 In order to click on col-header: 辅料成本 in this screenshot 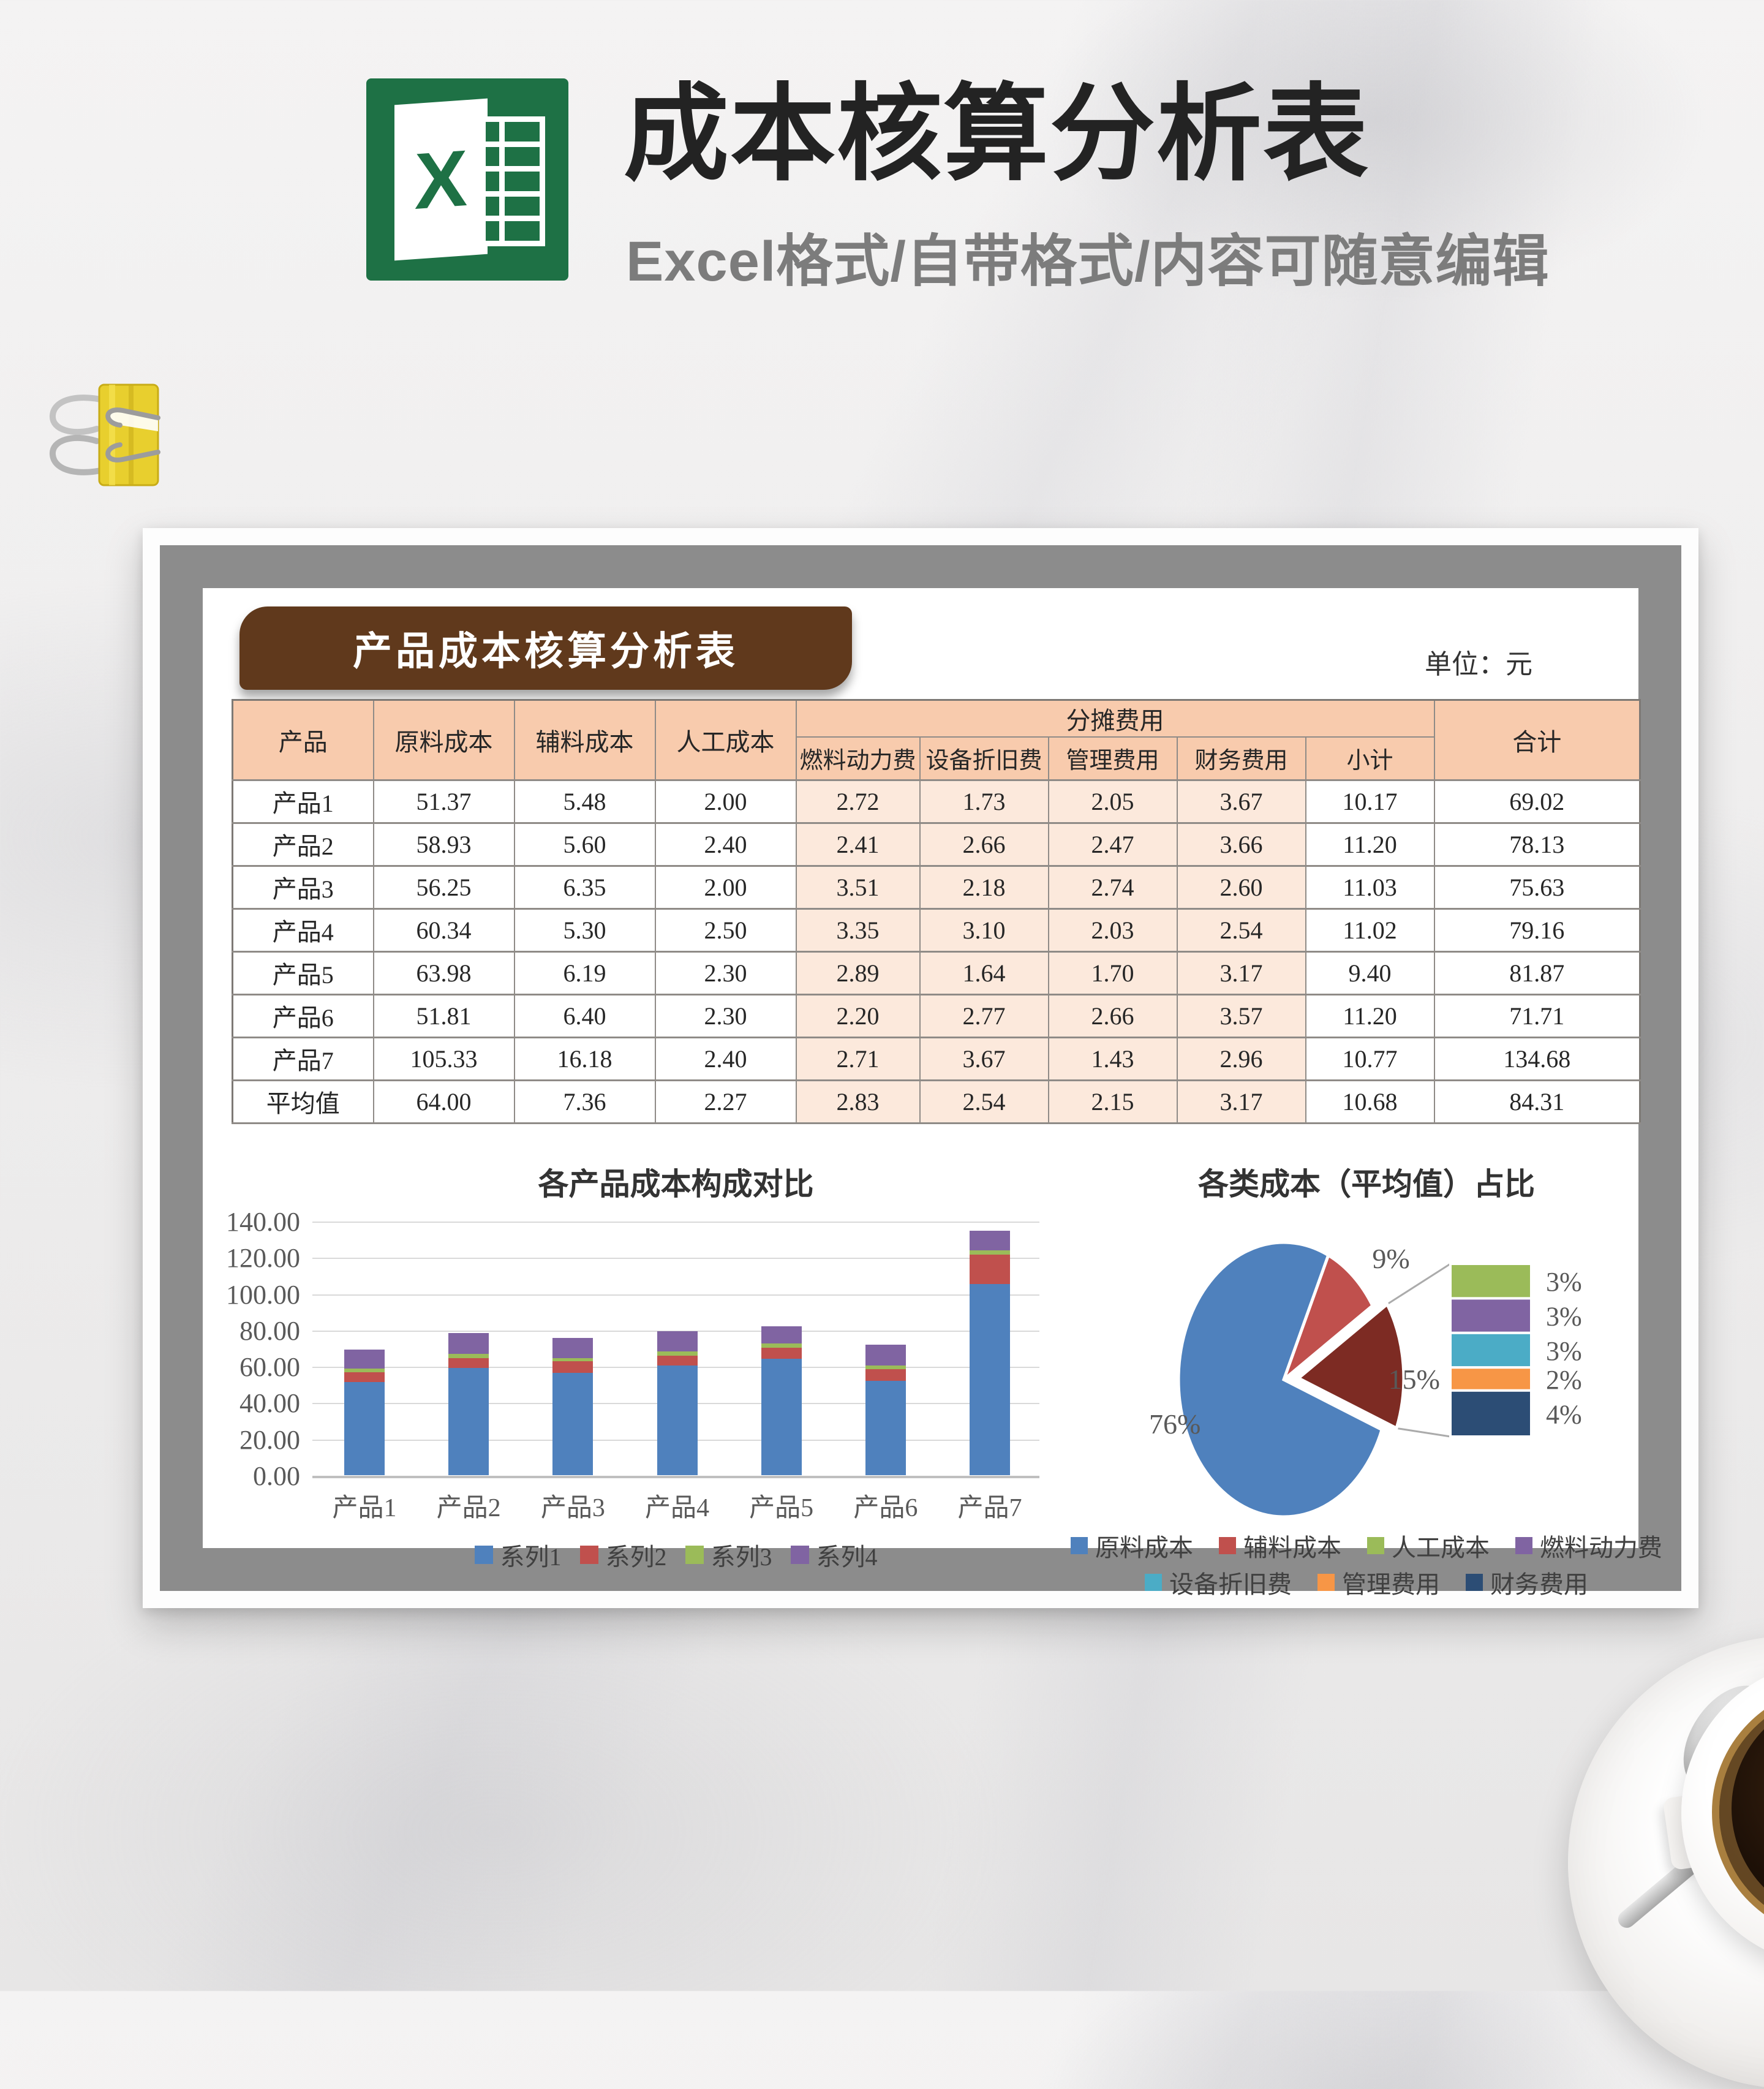, I will do `click(585, 740)`.